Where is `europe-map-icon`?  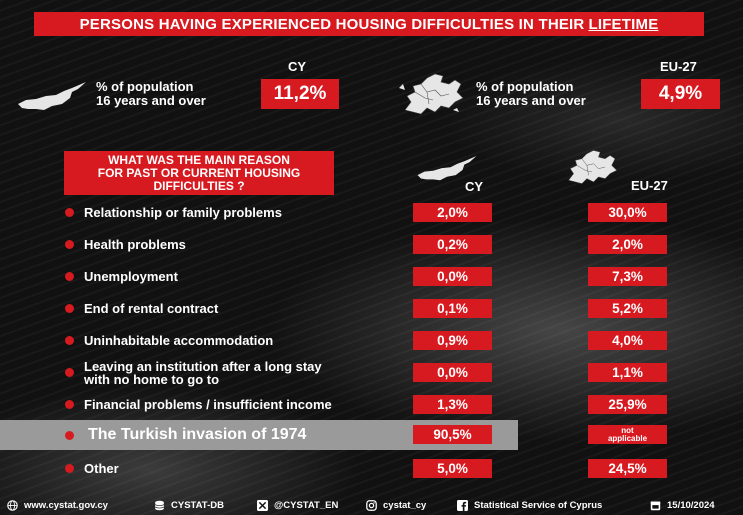 europe-map-icon is located at coordinates (431, 94).